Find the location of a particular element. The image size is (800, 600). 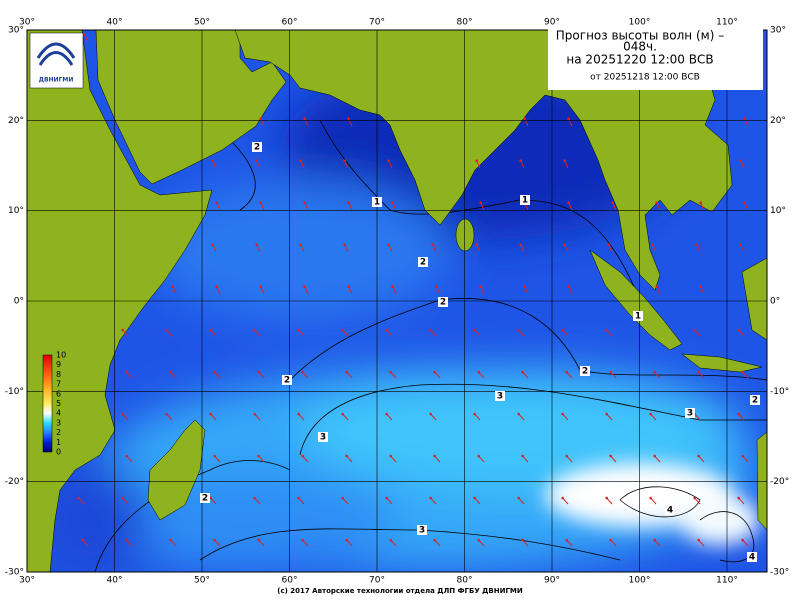

lon-label: 60° is located at coordinates (290, 23).